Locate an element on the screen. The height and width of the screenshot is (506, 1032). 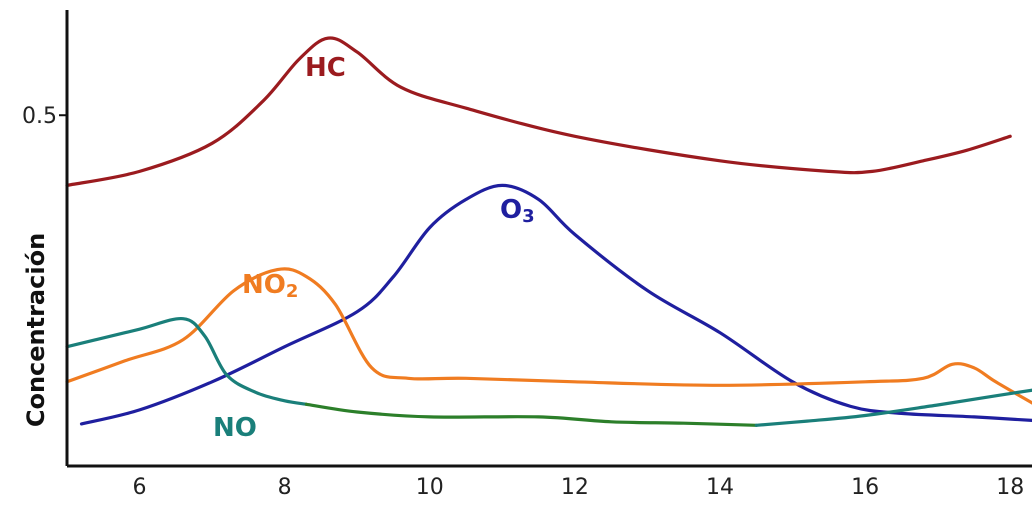
x-tick-label: 6 is located at coordinates (140, 487).